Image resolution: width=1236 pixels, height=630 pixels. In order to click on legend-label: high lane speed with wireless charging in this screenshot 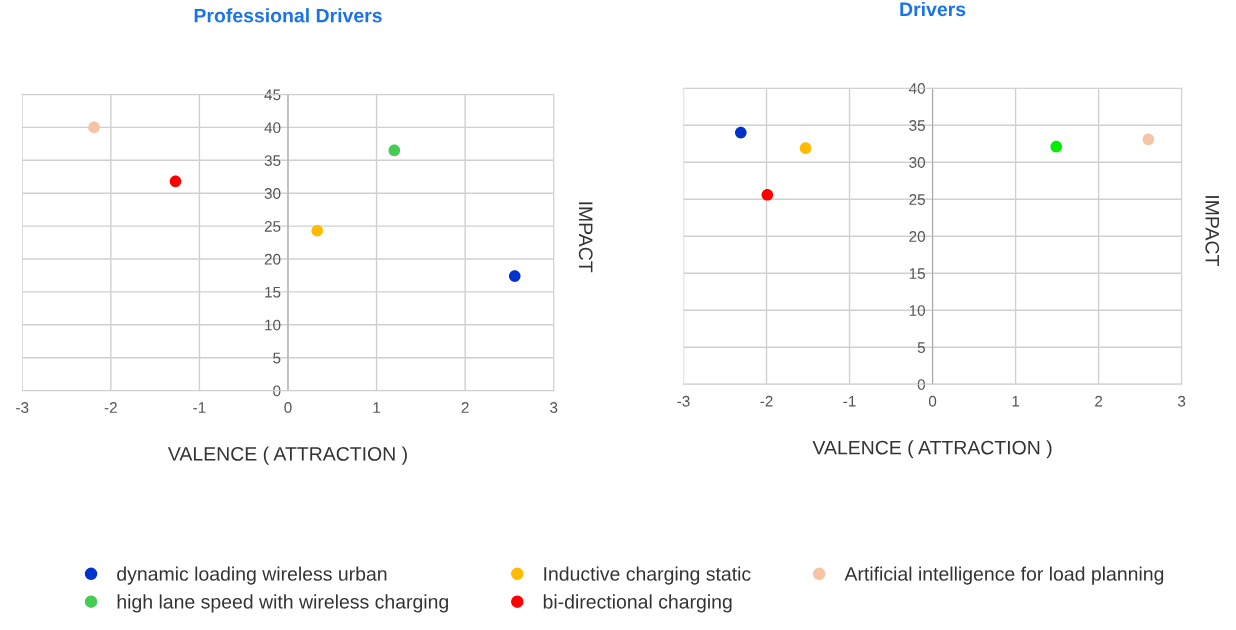, I will do `click(282, 603)`.